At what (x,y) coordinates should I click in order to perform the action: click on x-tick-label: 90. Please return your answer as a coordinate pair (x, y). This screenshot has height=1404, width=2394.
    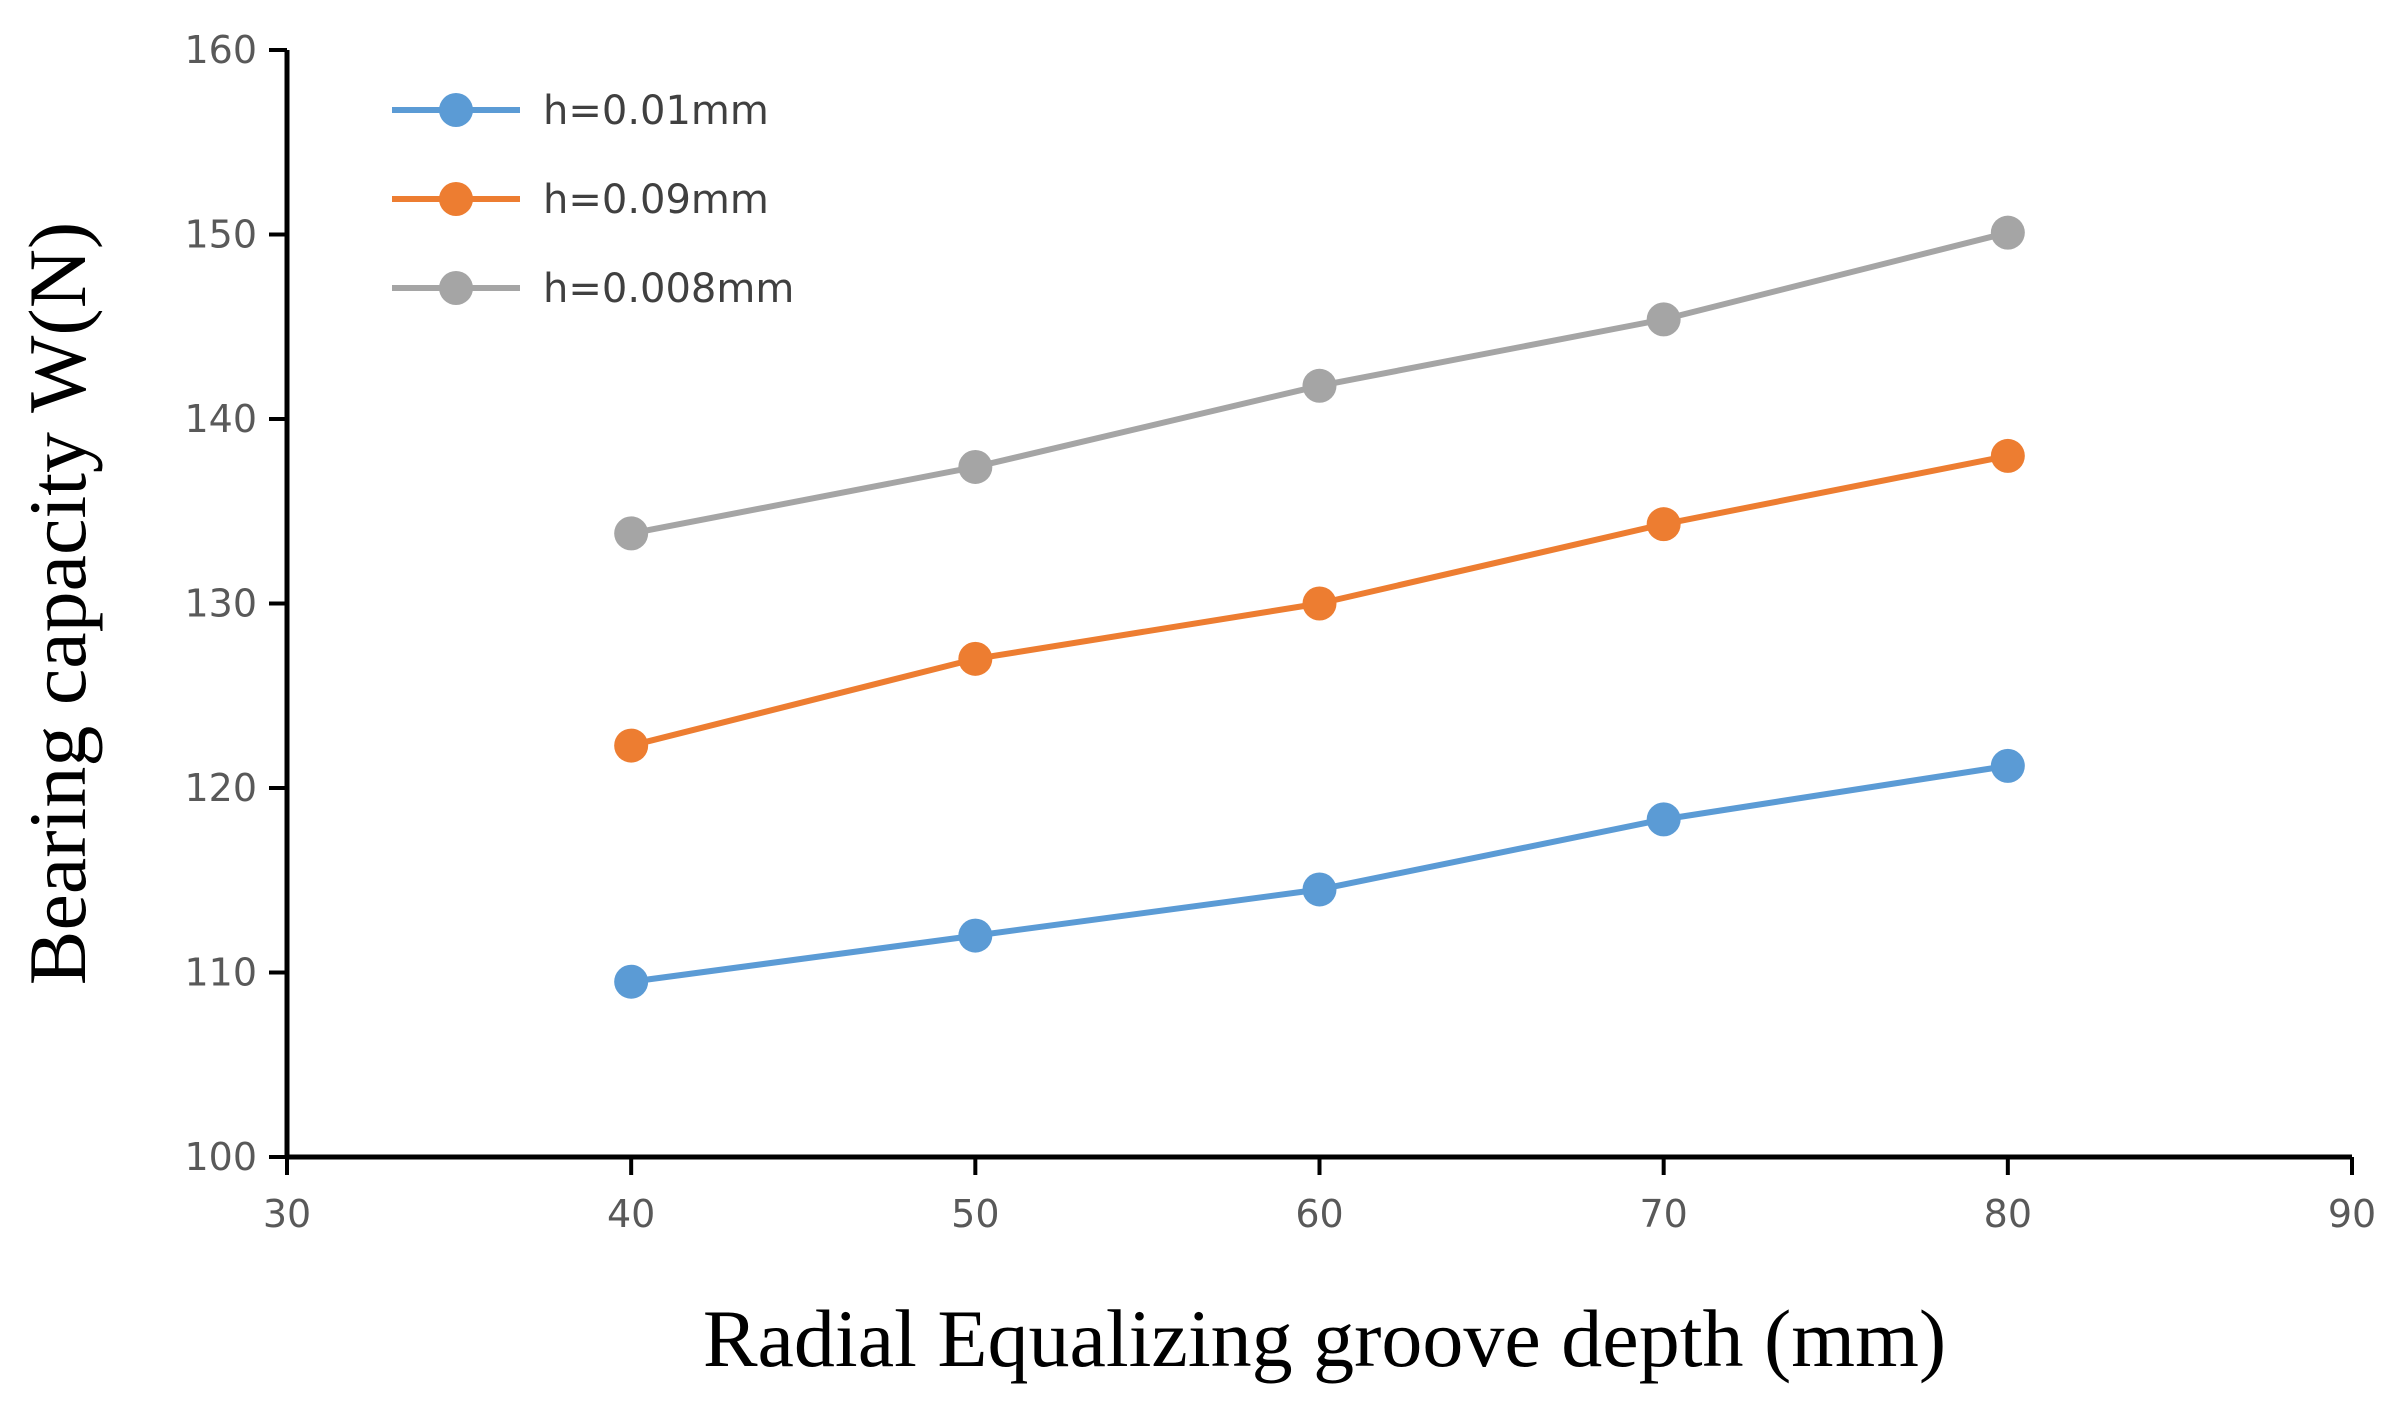
    Looking at the image, I should click on (2352, 1214).